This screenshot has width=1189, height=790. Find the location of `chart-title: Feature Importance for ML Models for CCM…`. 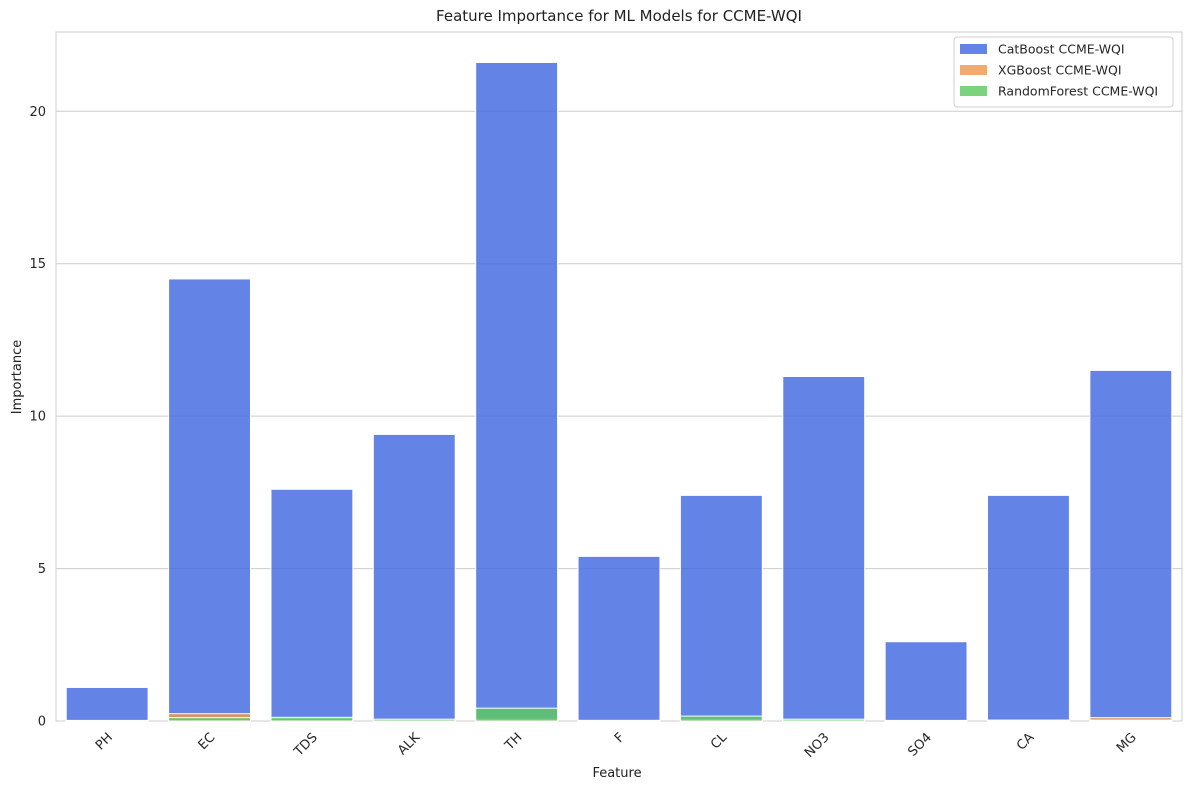

chart-title: Feature Importance for ML Models for CCM… is located at coordinates (619, 16).